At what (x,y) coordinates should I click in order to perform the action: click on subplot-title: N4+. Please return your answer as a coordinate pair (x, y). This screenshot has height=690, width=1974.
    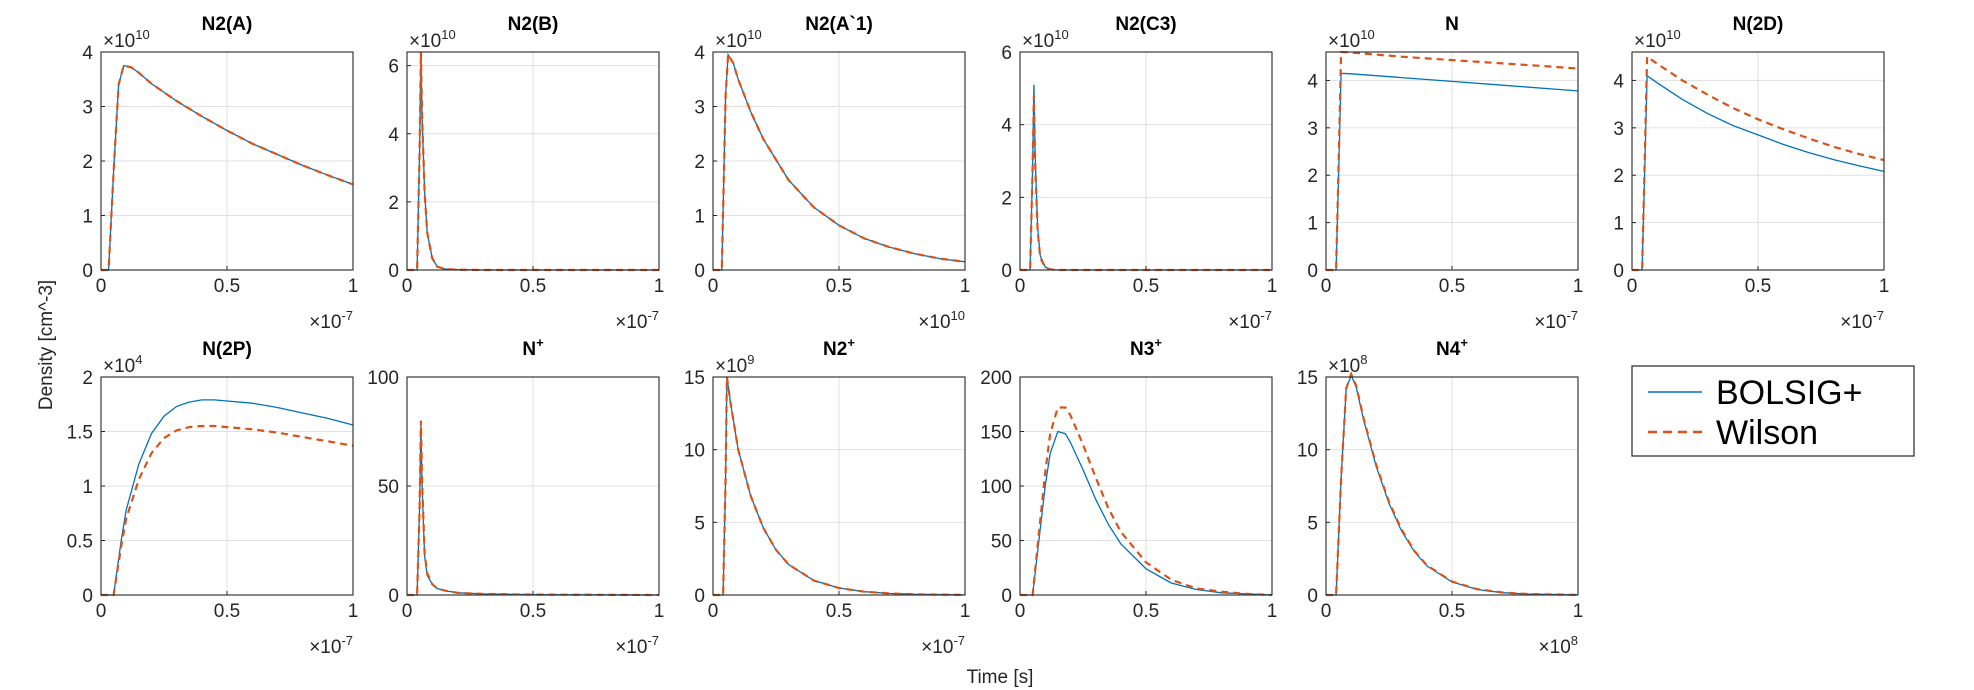
    Looking at the image, I should click on (1452, 347).